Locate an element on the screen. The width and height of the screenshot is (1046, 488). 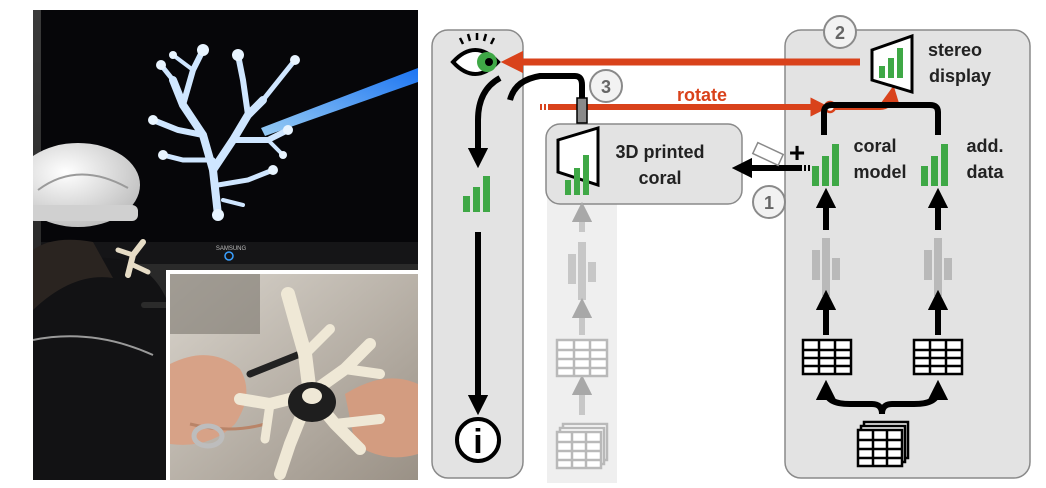
stylus-wire is located at coordinates (546, 87).